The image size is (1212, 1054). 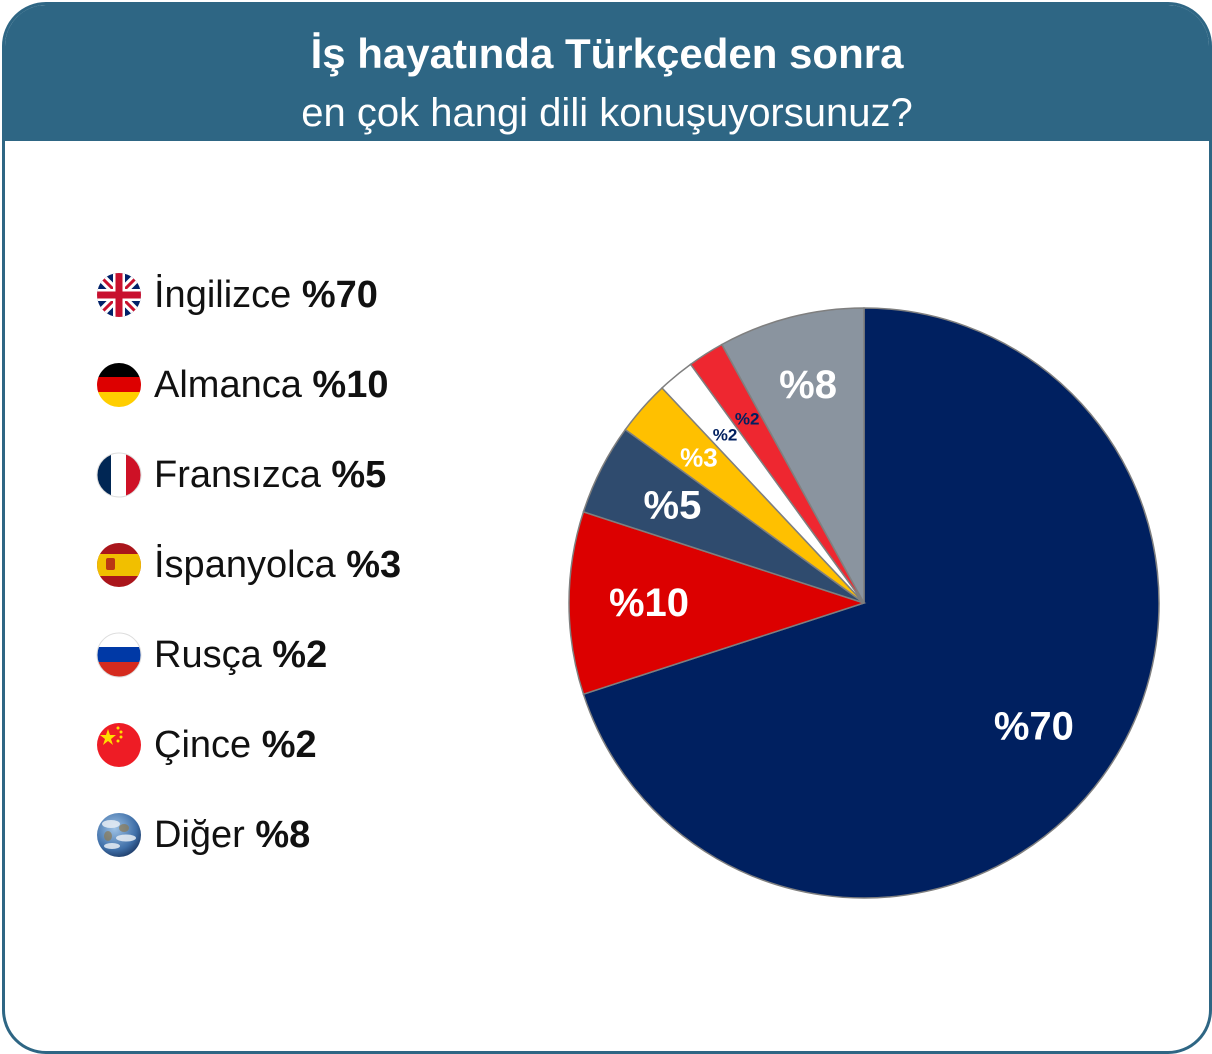 I want to click on legend-value: %8, so click(x=283, y=834).